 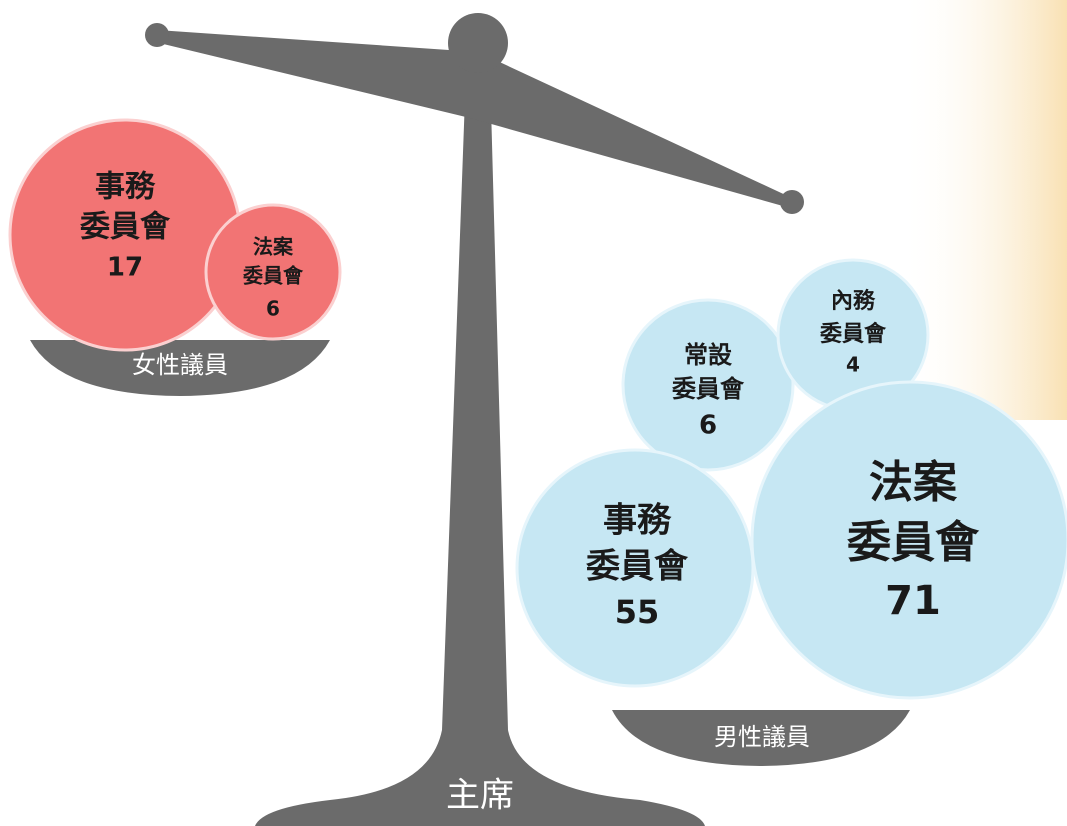 What do you see at coordinates (180, 365) in the screenshot?
I see `group-label: 女性議員` at bounding box center [180, 365].